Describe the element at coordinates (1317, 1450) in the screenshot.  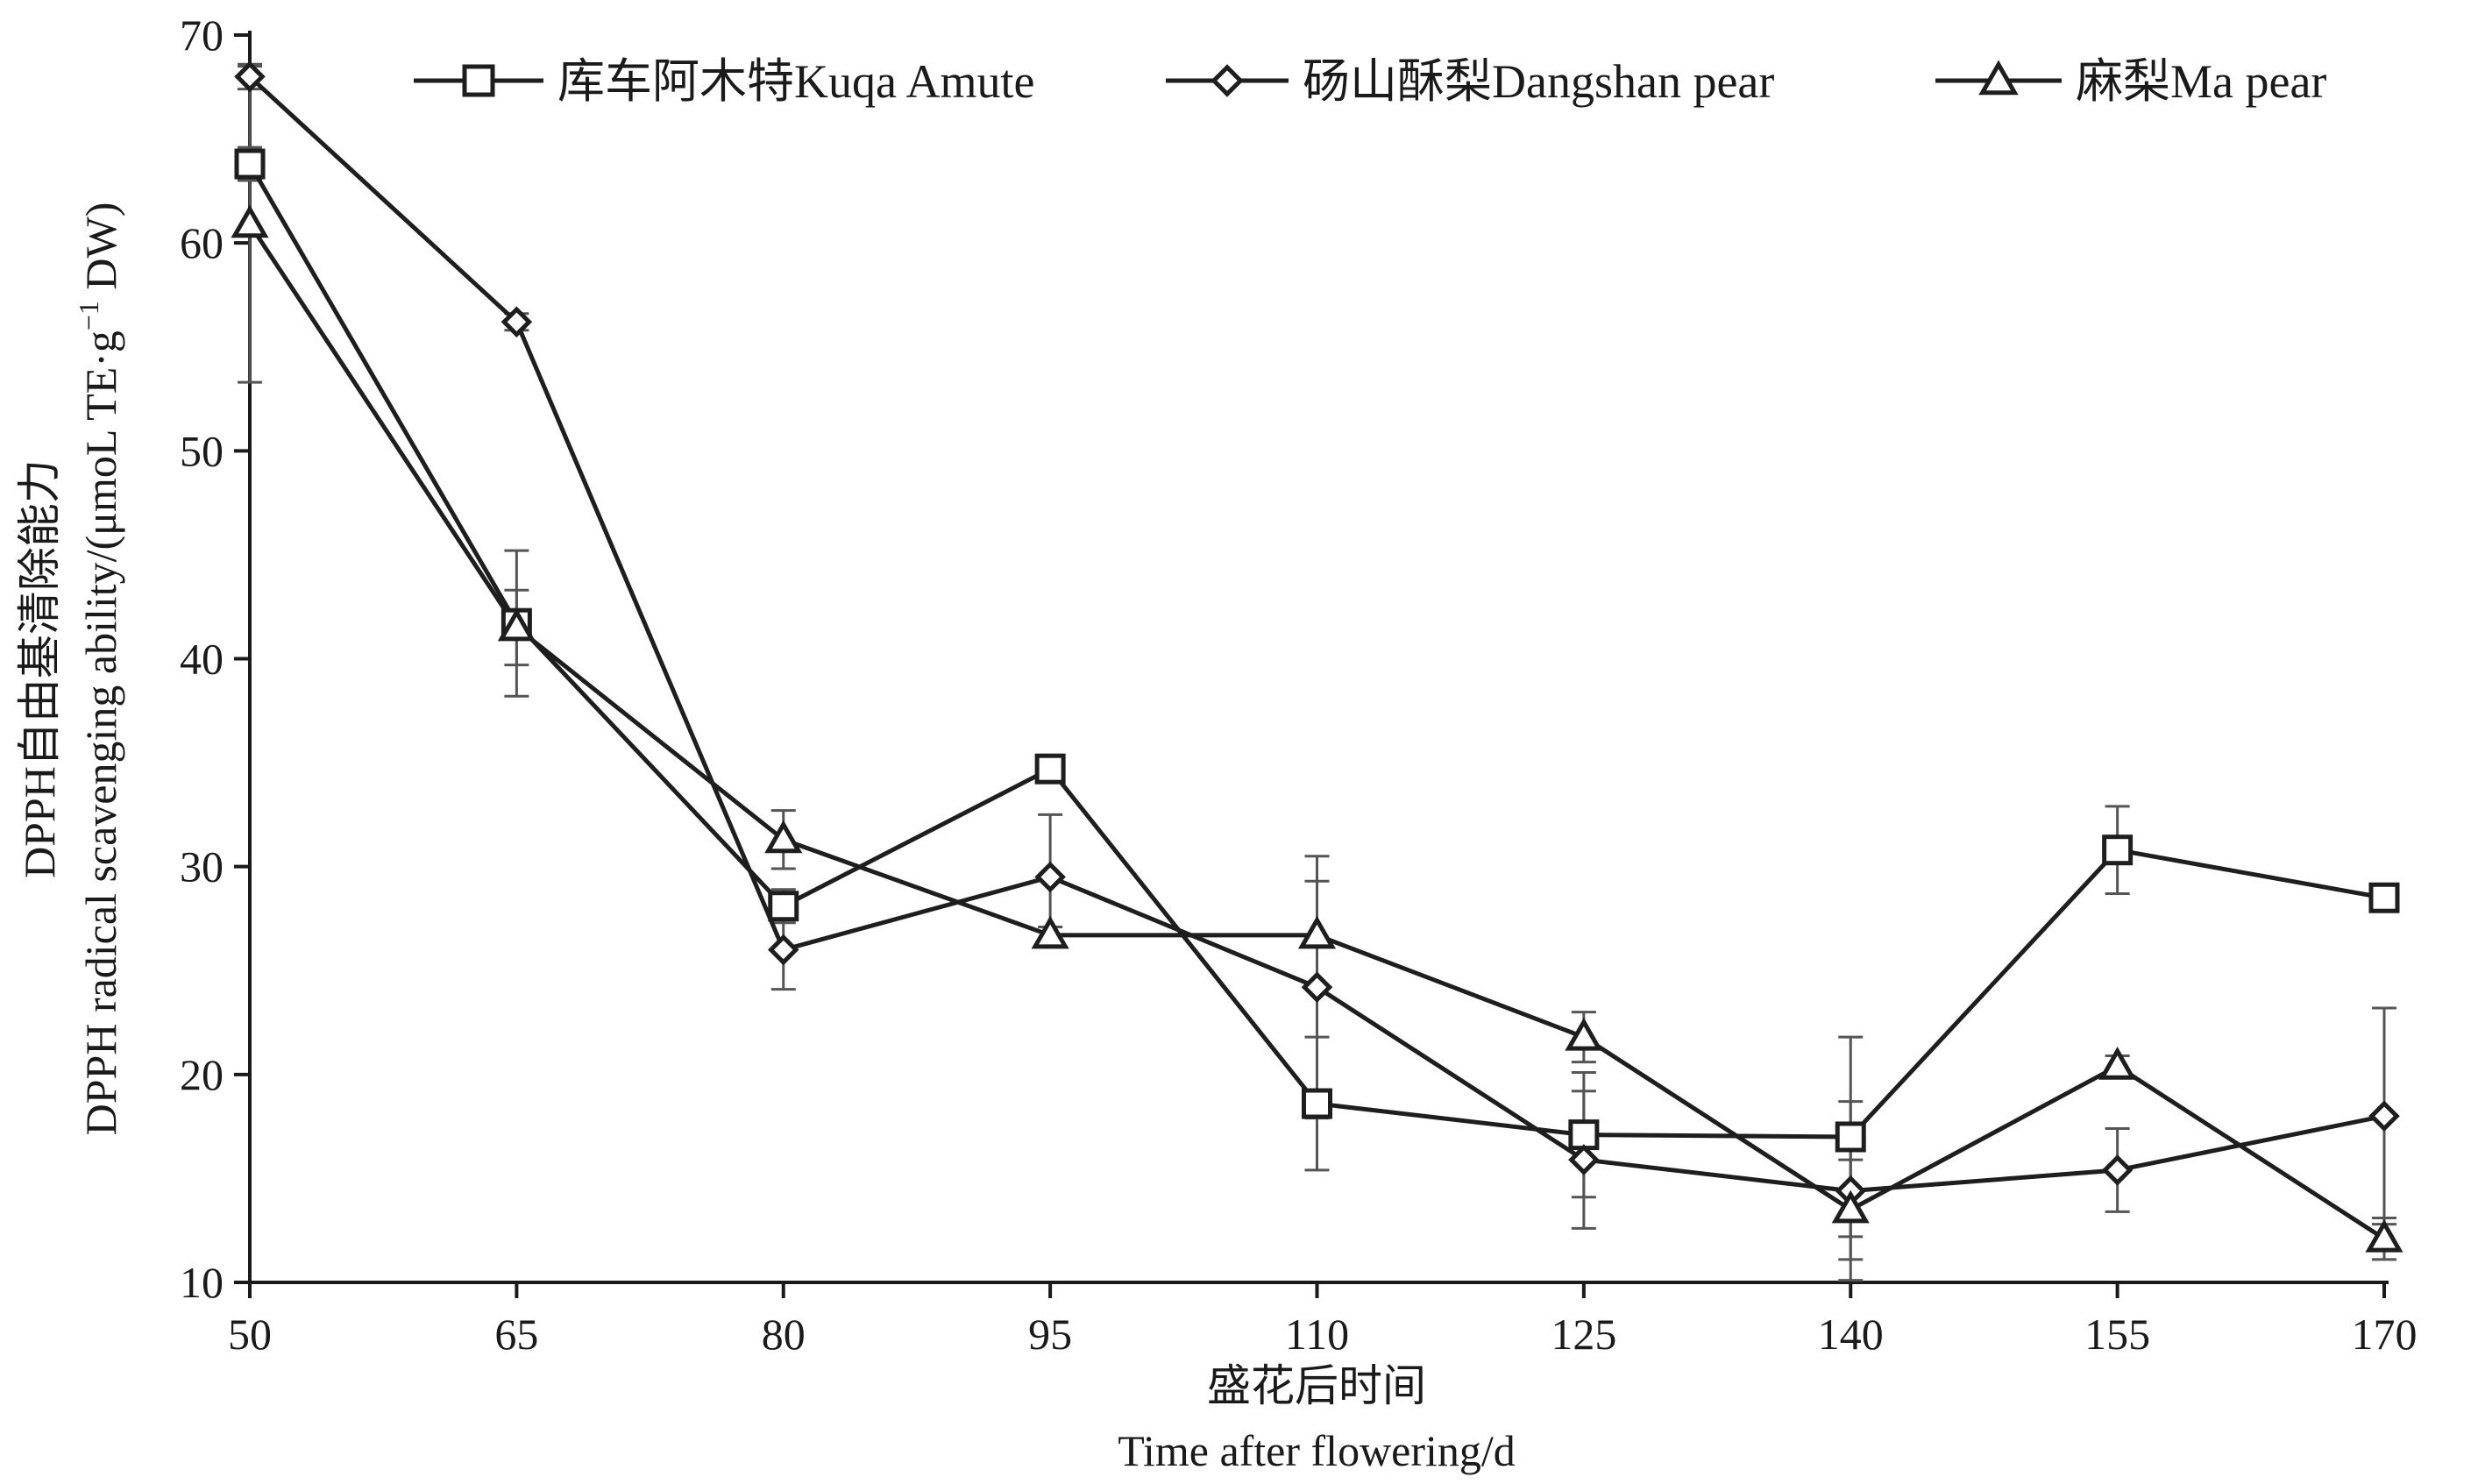
I see `x-axis-title-english: Time after flowering/d` at that location.